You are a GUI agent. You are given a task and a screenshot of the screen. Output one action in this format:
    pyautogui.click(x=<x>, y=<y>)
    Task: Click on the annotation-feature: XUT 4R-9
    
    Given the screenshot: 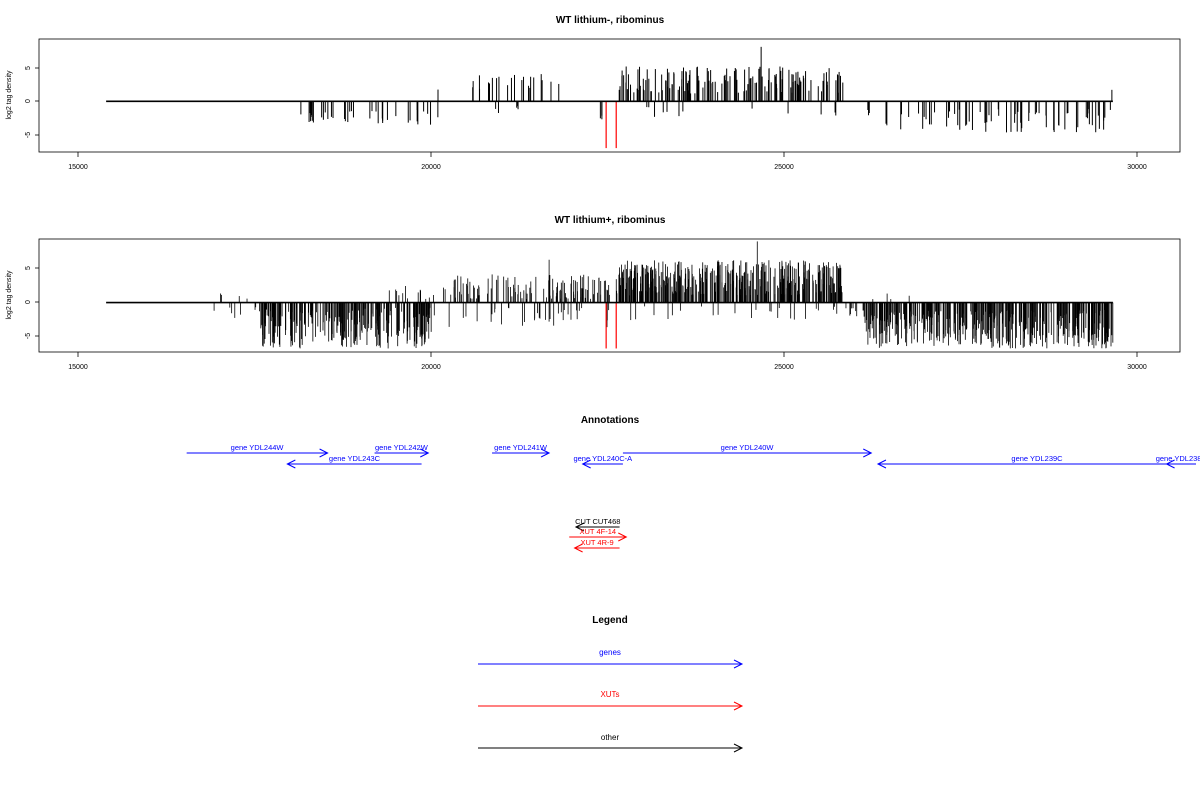 What is the action you would take?
    pyautogui.click(x=596, y=545)
    